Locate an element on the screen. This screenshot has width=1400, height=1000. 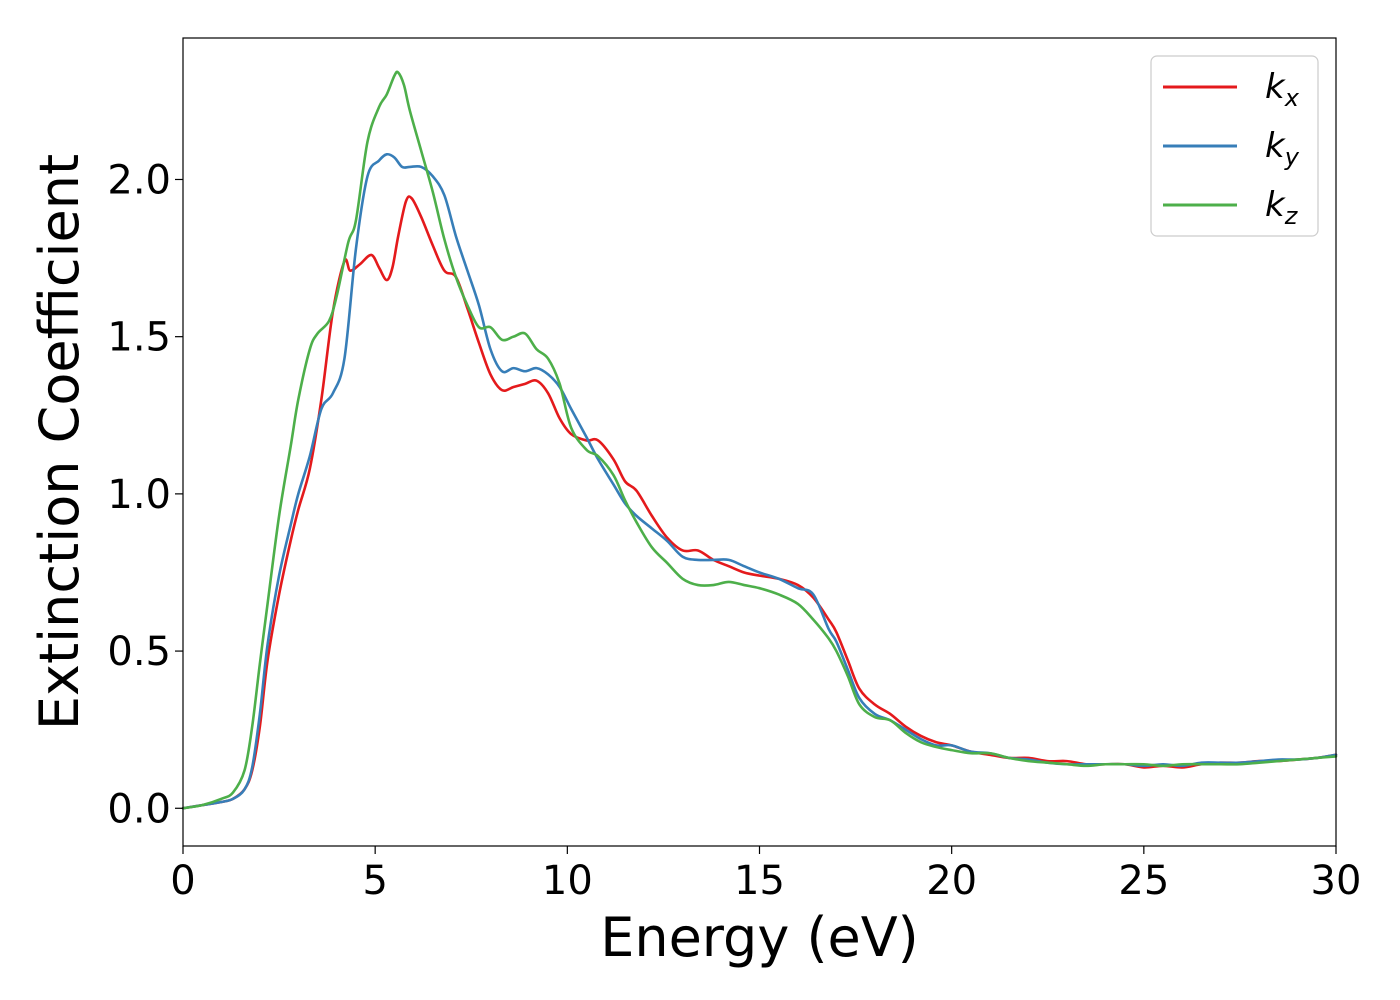
legend-label-ky: ky is located at coordinates (1282, 148).